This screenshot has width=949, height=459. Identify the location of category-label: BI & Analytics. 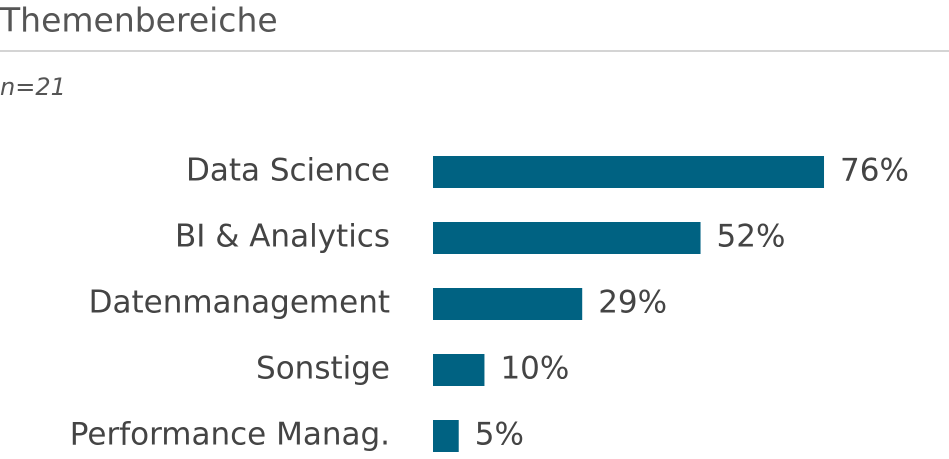
(282, 237).